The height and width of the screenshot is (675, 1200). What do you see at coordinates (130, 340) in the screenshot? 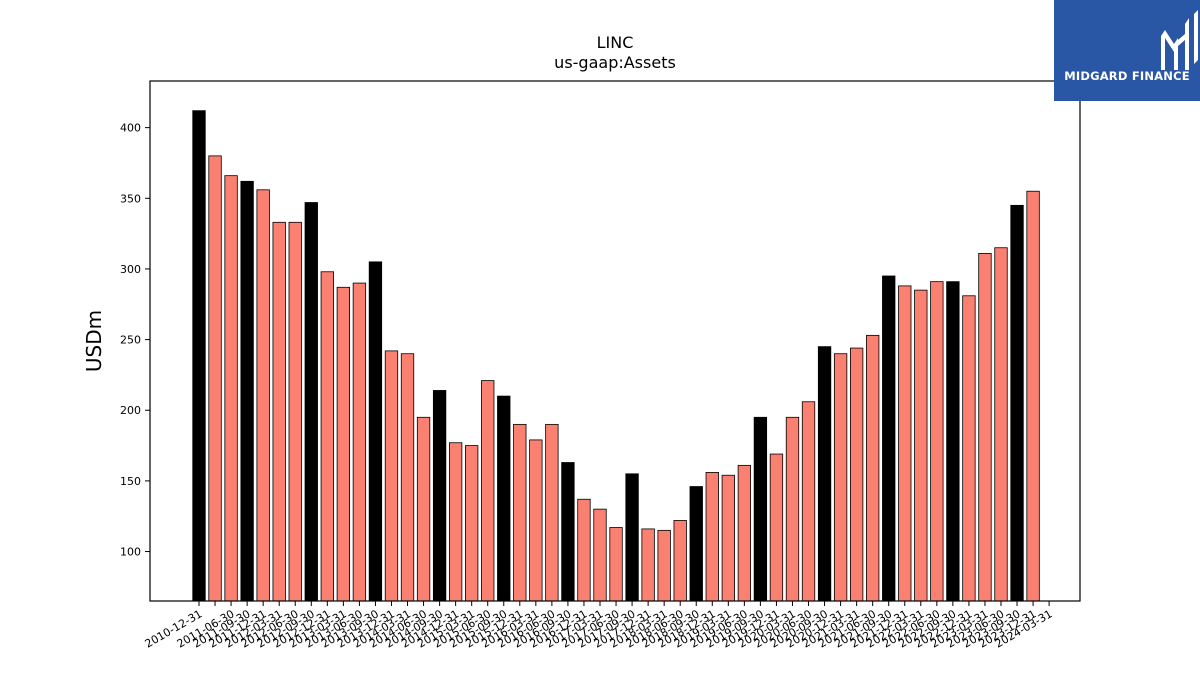
I see `y-tick-label: 250` at bounding box center [130, 340].